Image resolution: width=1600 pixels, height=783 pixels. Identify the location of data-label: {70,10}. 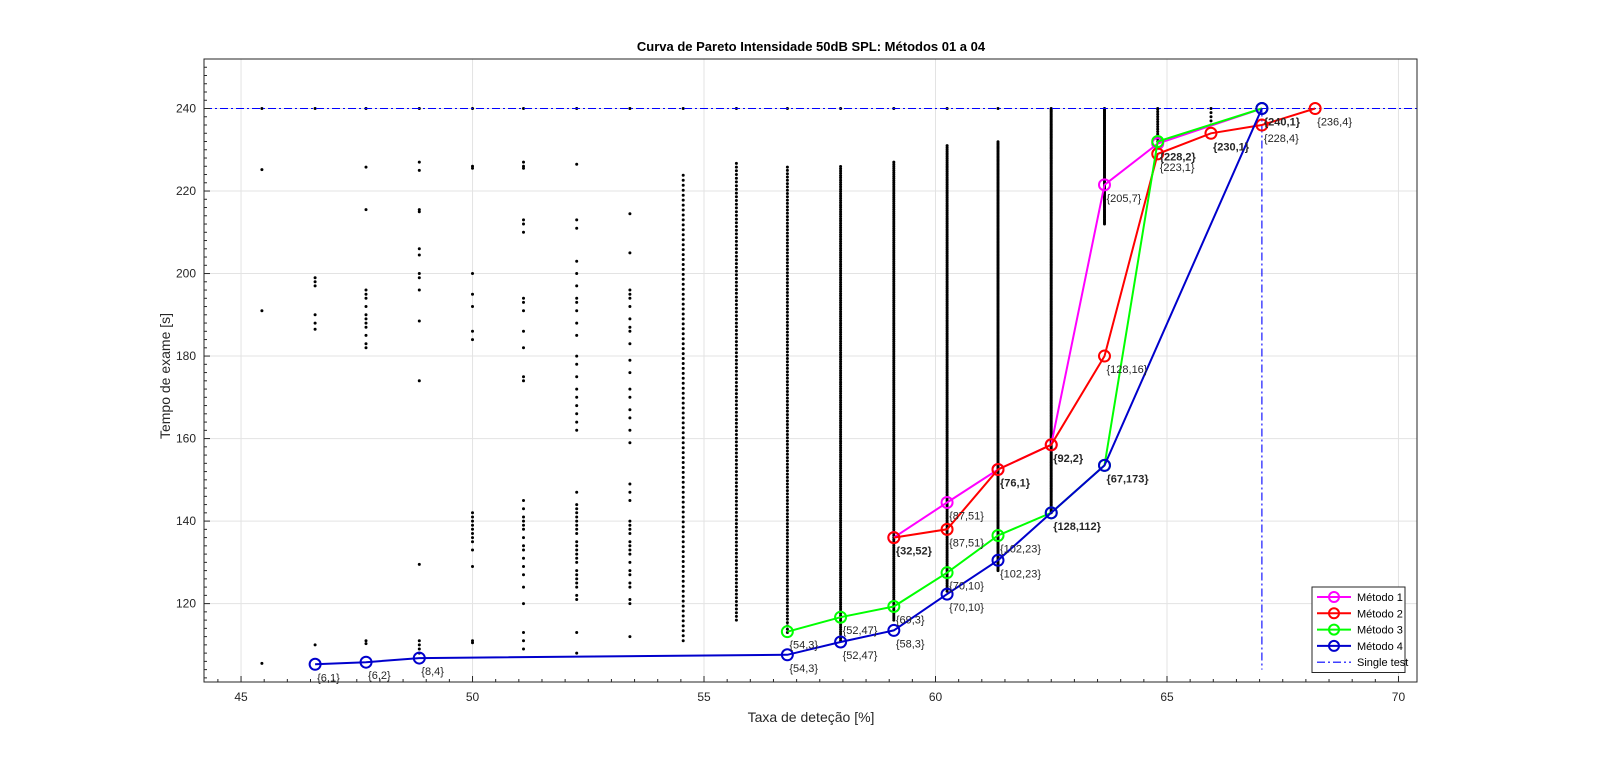
(966, 608).